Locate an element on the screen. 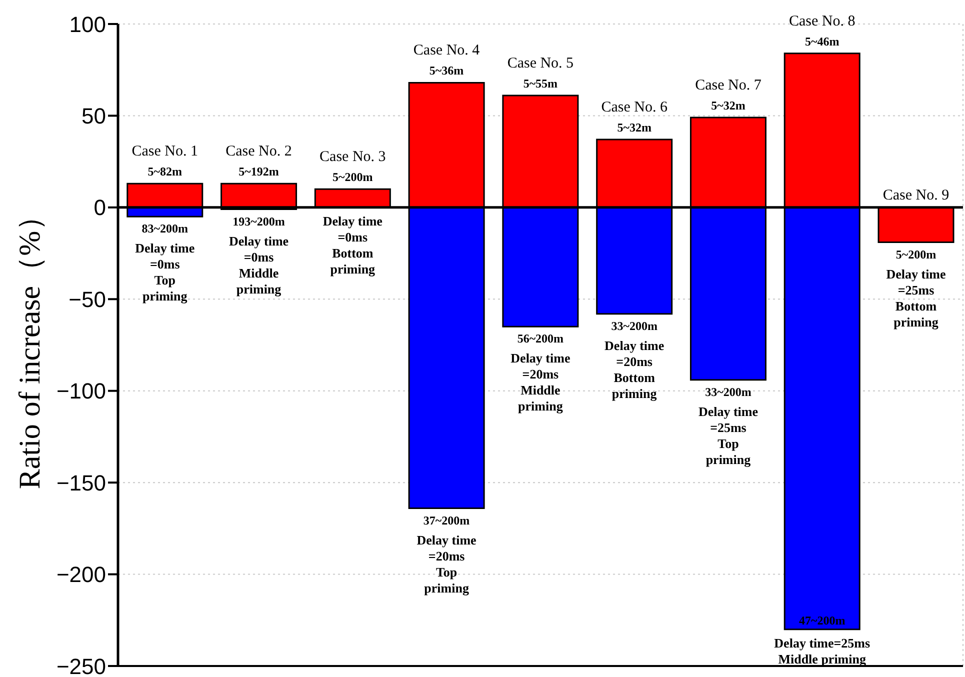 Image resolution: width=965 pixels, height=677 pixels. annotation: 193~200m is located at coordinates (258, 221).